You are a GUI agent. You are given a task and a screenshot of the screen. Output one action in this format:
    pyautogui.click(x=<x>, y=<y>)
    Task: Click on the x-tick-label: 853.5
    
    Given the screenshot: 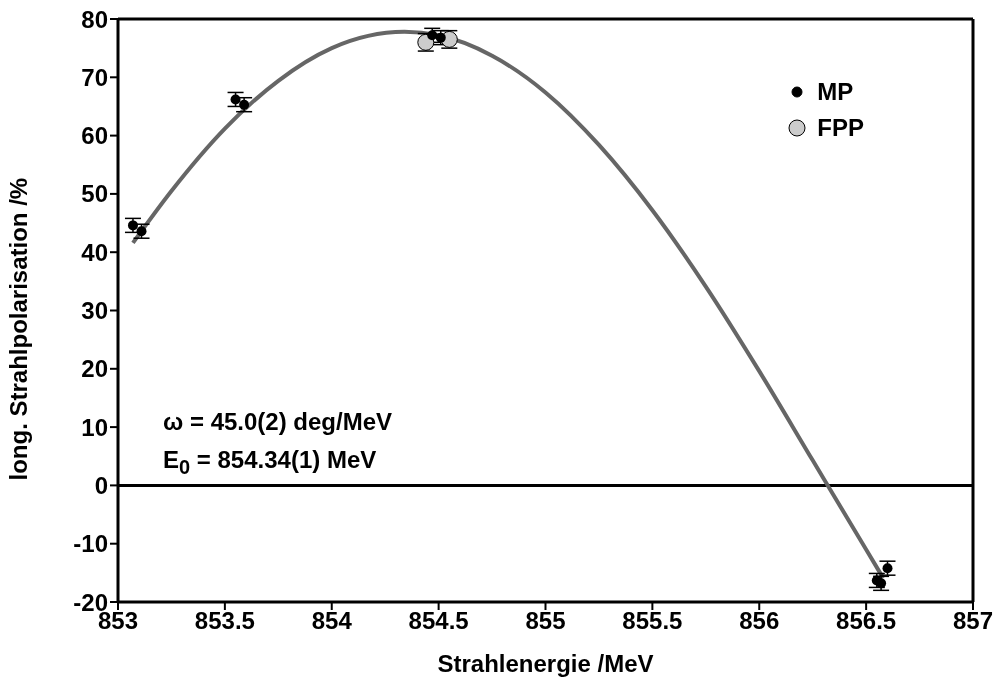 What is the action you would take?
    pyautogui.click(x=224, y=621)
    